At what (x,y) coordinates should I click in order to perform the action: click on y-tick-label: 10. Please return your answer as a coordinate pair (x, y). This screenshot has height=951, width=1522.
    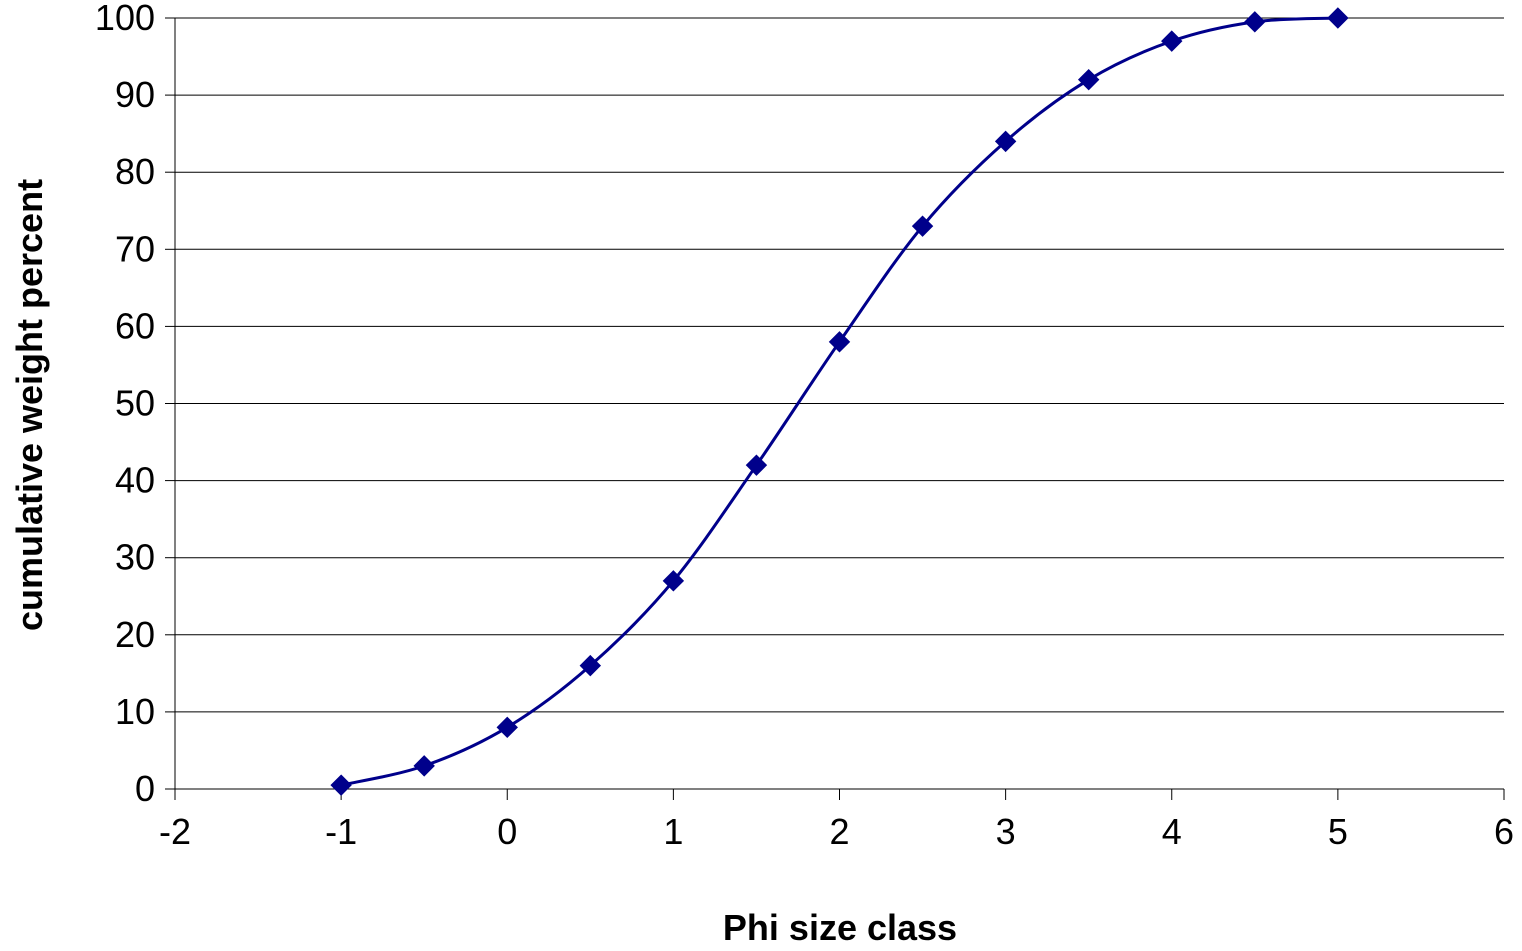
    Looking at the image, I should click on (135, 711).